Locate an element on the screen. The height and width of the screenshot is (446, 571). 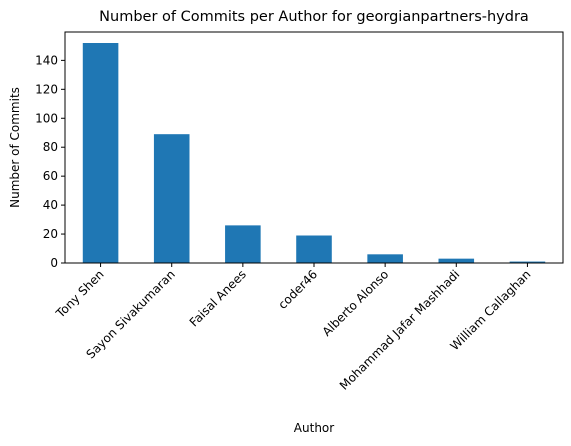
y-tick-label: 40 is located at coordinates (50, 205).